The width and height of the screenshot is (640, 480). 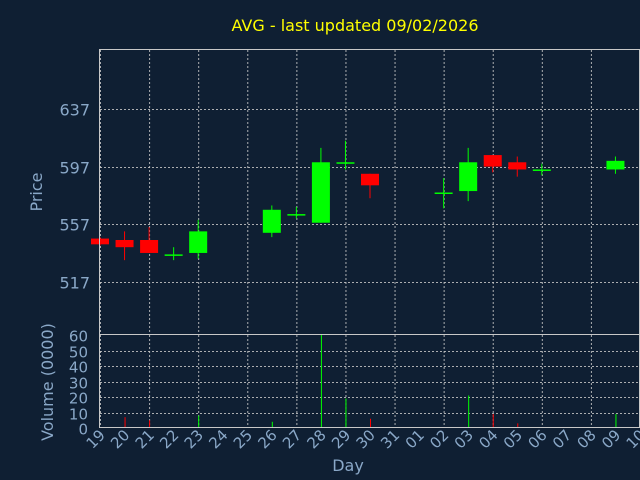 I want to click on day-tick-label: 24, so click(x=218, y=439).